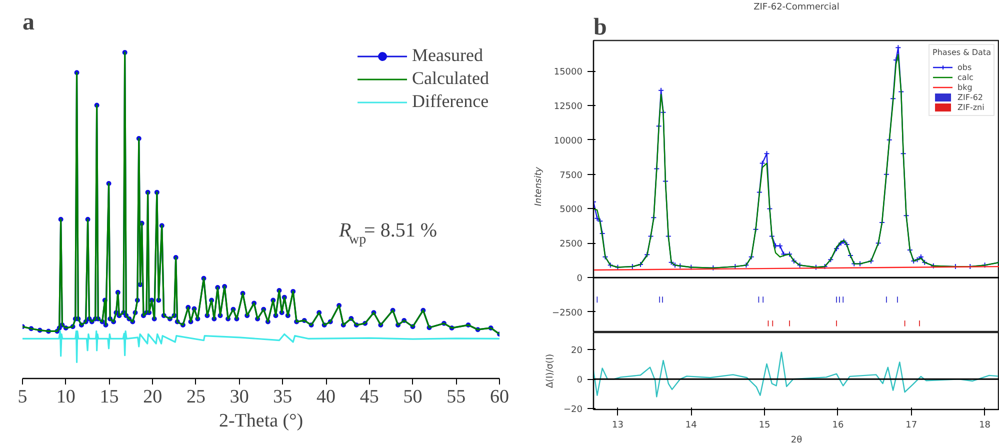 This screenshot has height=448, width=999. What do you see at coordinates (966, 77) in the screenshot?
I see `legend-label: calc` at bounding box center [966, 77].